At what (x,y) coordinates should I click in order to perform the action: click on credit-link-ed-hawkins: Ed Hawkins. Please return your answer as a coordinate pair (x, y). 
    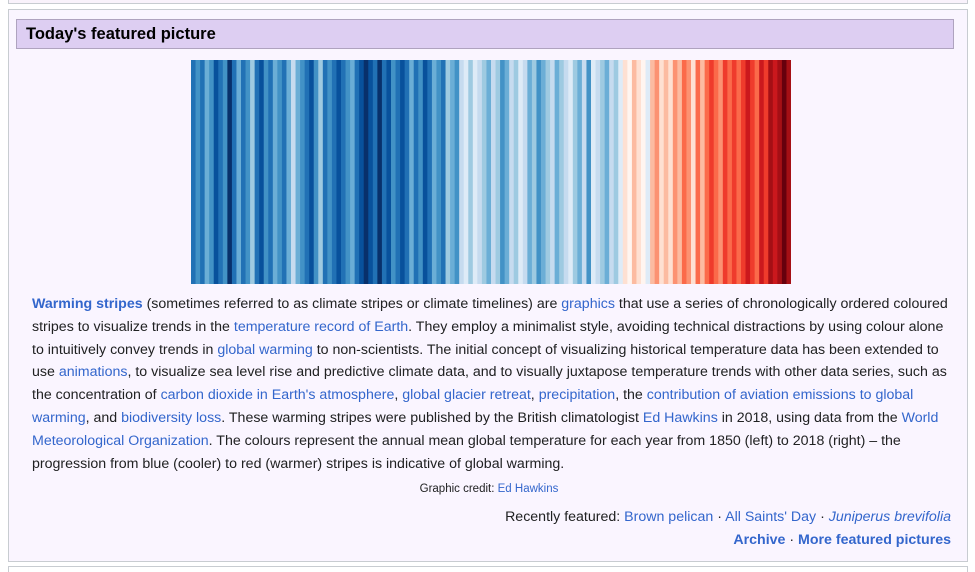
    Looking at the image, I should click on (528, 489).